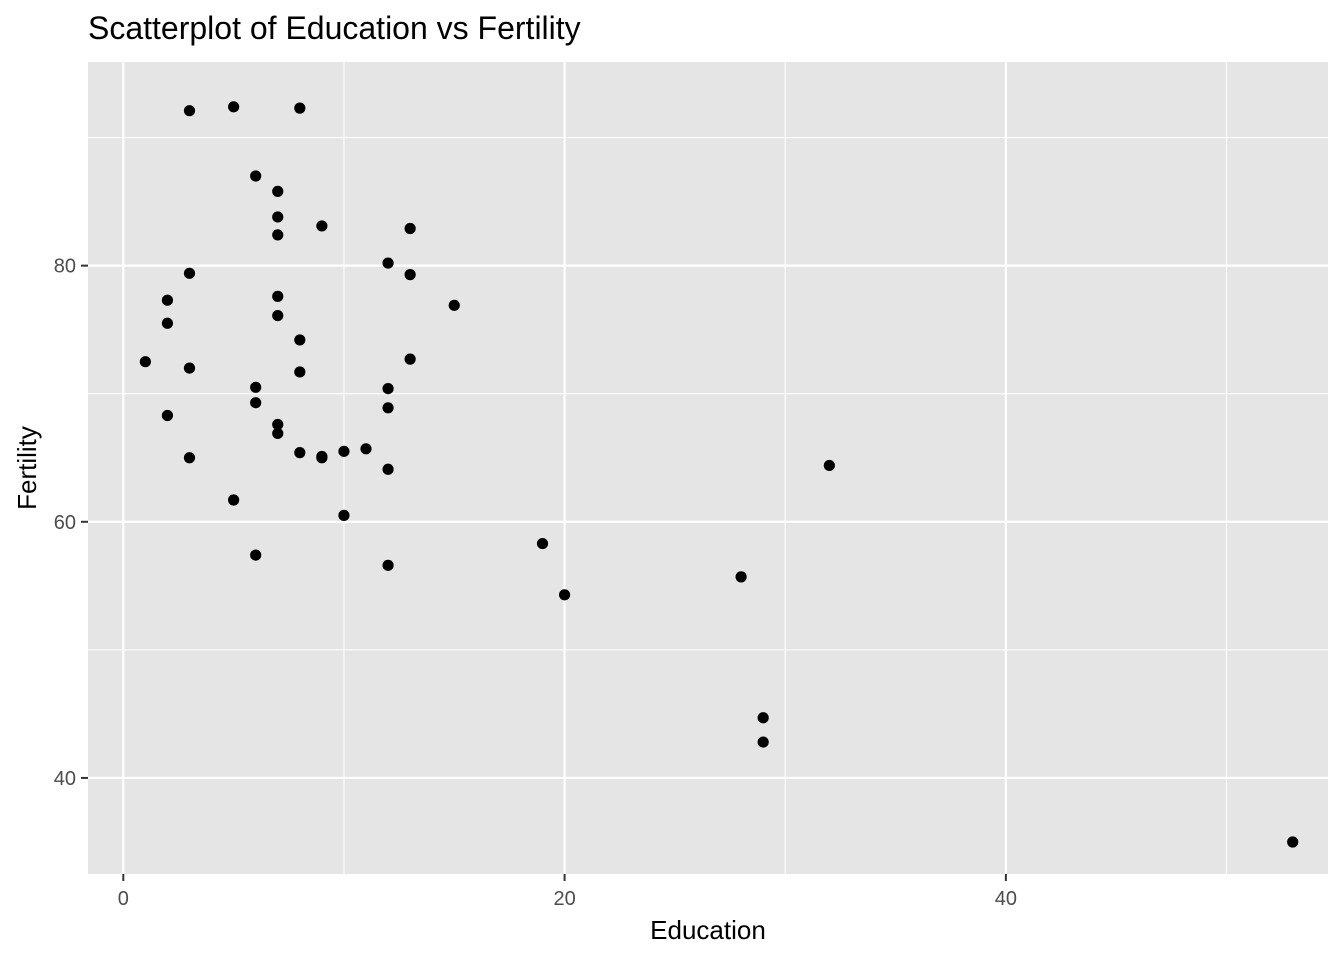 The width and height of the screenshot is (1344, 960). What do you see at coordinates (65, 267) in the screenshot?
I see `y-tick-label: 80` at bounding box center [65, 267].